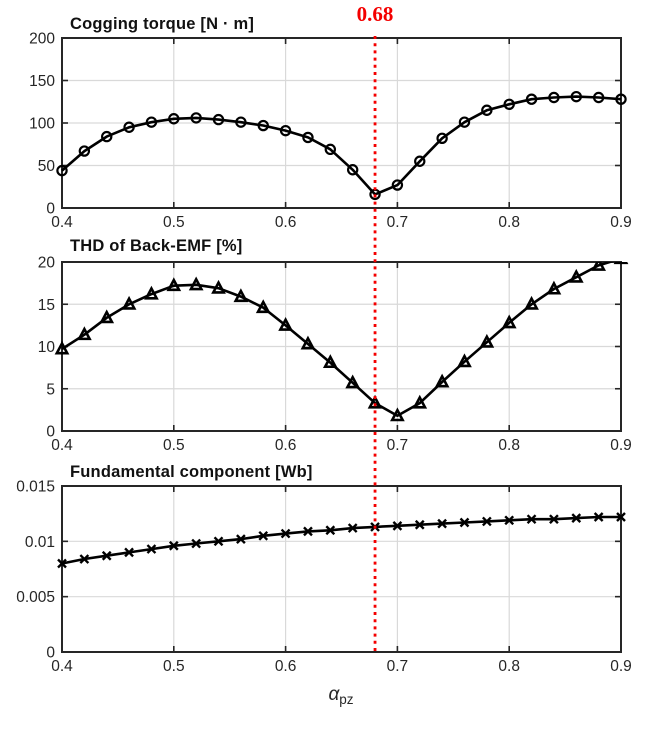 Image resolution: width=663 pixels, height=730 pixels. I want to click on fundamental-component-series, so click(341, 540).